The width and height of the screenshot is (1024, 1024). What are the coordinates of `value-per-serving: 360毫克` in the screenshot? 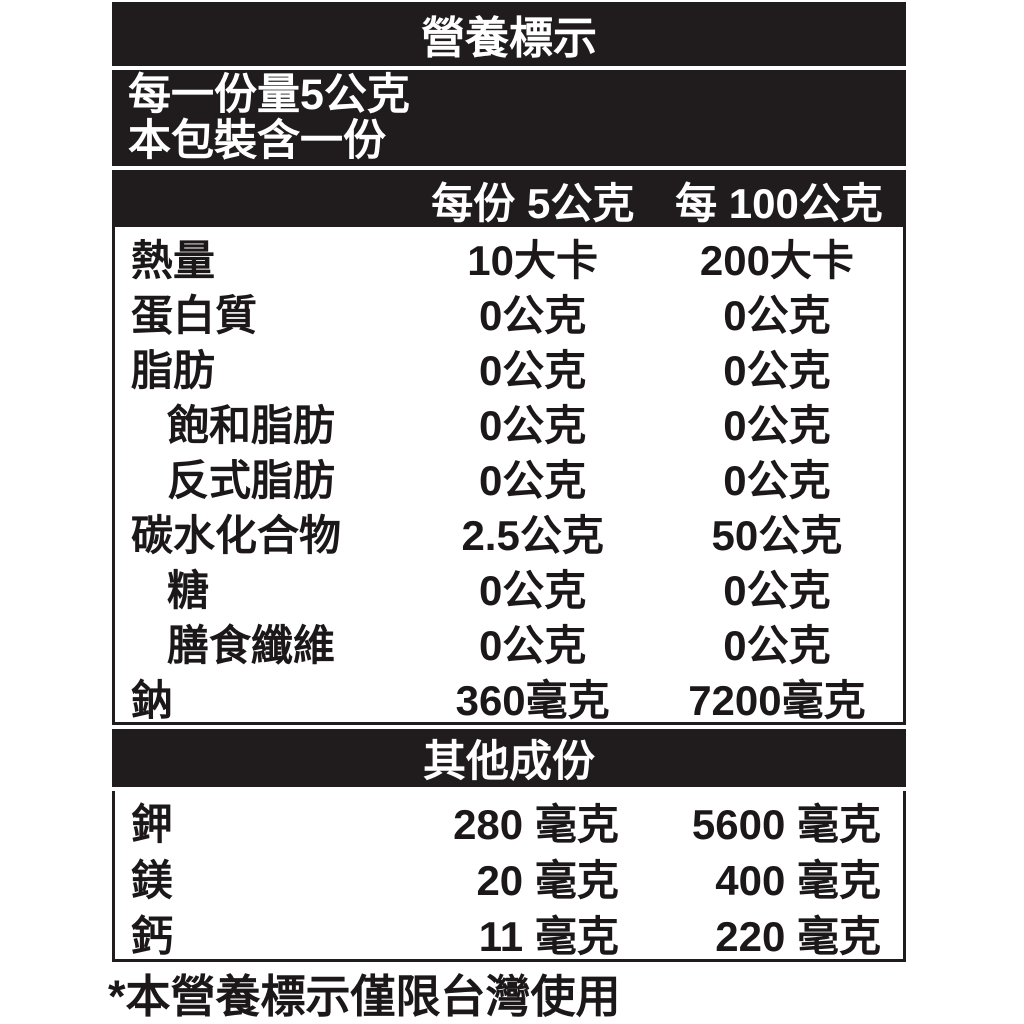 It's located at (532, 700).